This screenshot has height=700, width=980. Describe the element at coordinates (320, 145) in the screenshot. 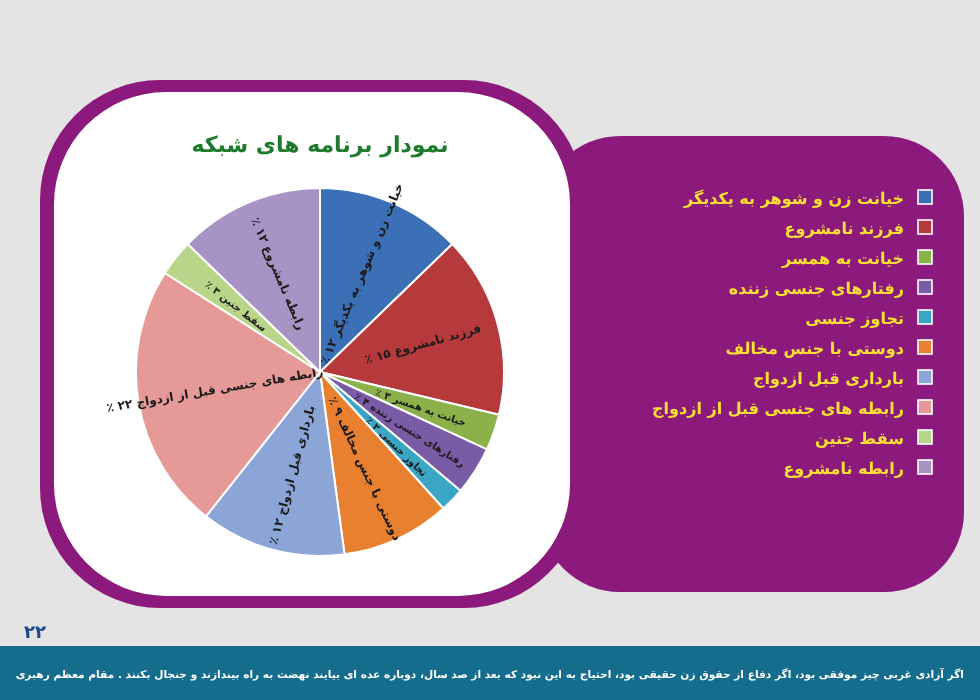

I see `chart-title: نمودار برنامه های شبکه` at that location.